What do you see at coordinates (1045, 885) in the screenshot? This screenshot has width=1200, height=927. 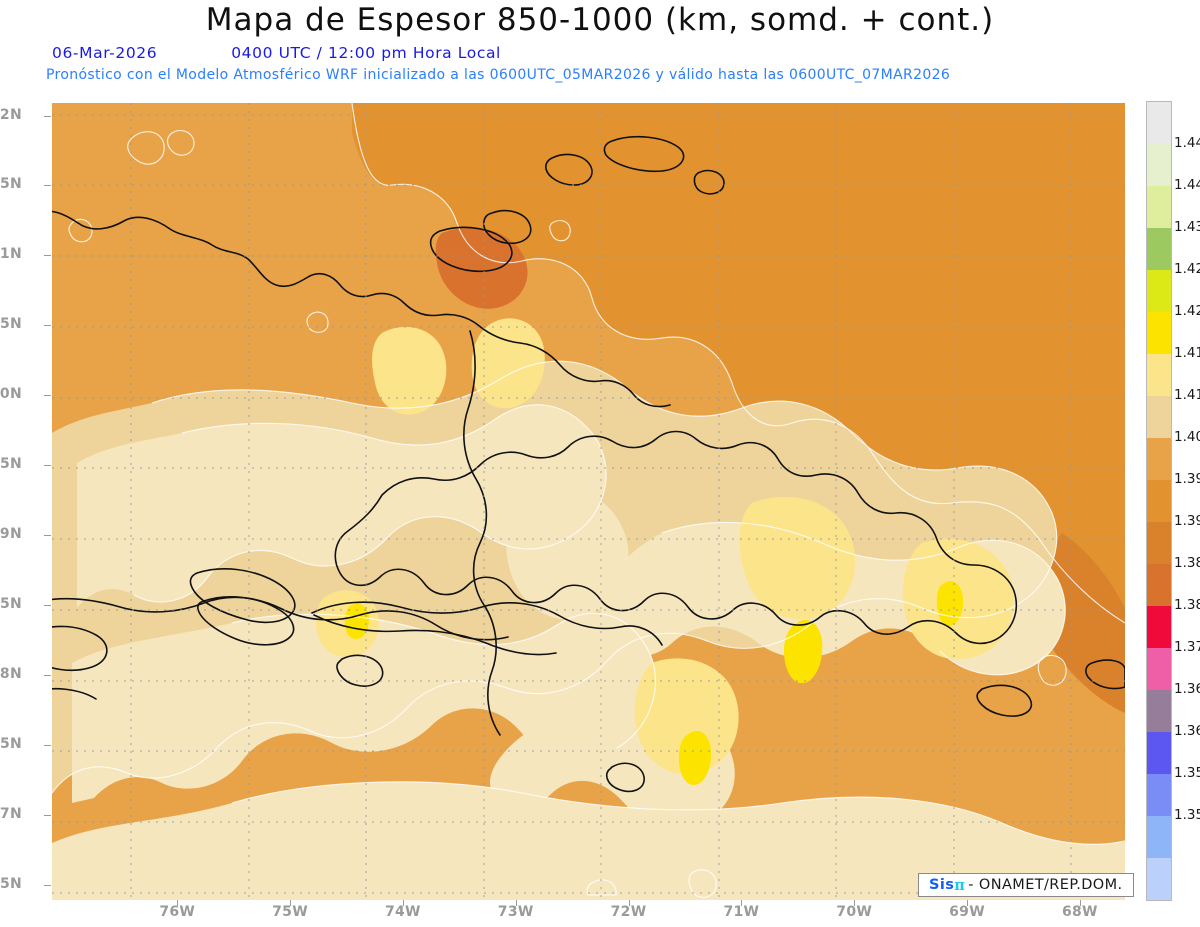 I see `logo-org-text: - ONAMET/REP.DOM.` at bounding box center [1045, 885].